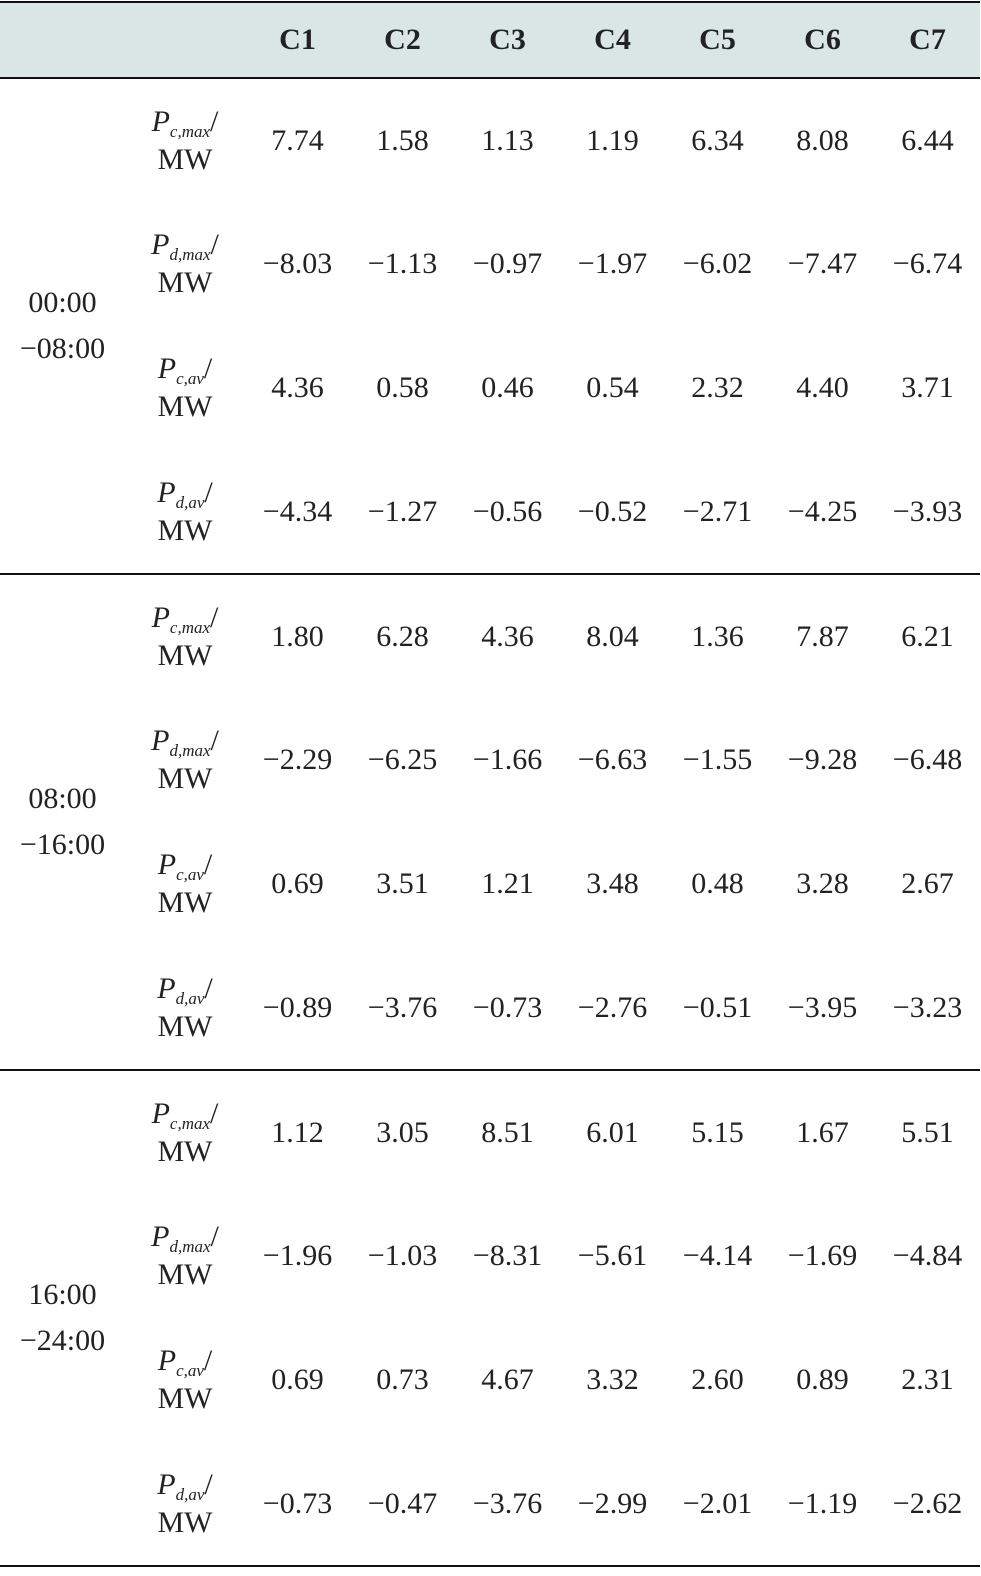  Describe the element at coordinates (822, 1132) in the screenshot. I see `value-cell: 1.67` at that location.